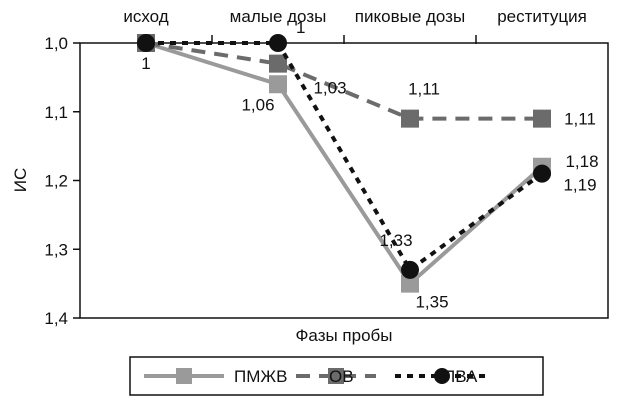 The height and width of the screenshot is (403, 625). What do you see at coordinates (215, 376) in the screenshot?
I see `legend-item: ПМЖВ` at bounding box center [215, 376].